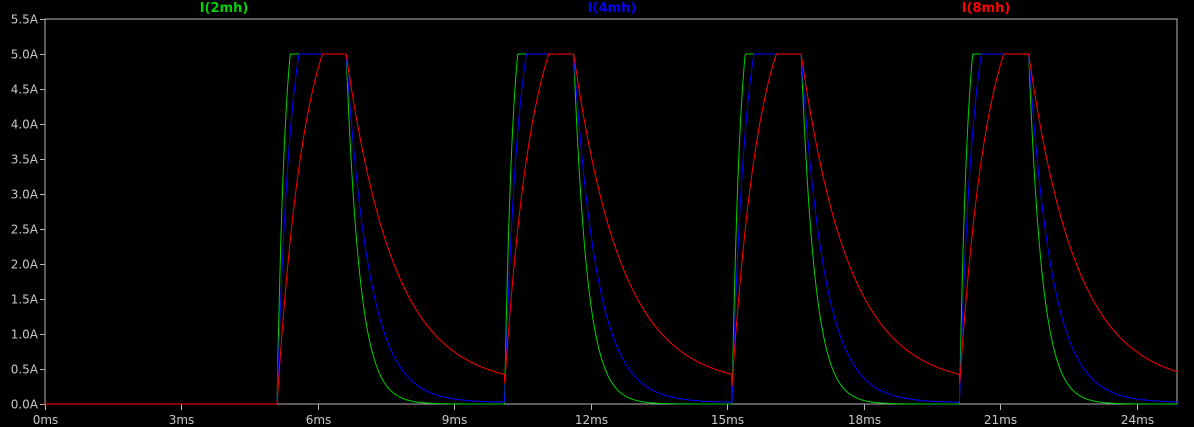  Describe the element at coordinates (864, 420) in the screenshot. I see `x-tick-label: 18ms` at that location.